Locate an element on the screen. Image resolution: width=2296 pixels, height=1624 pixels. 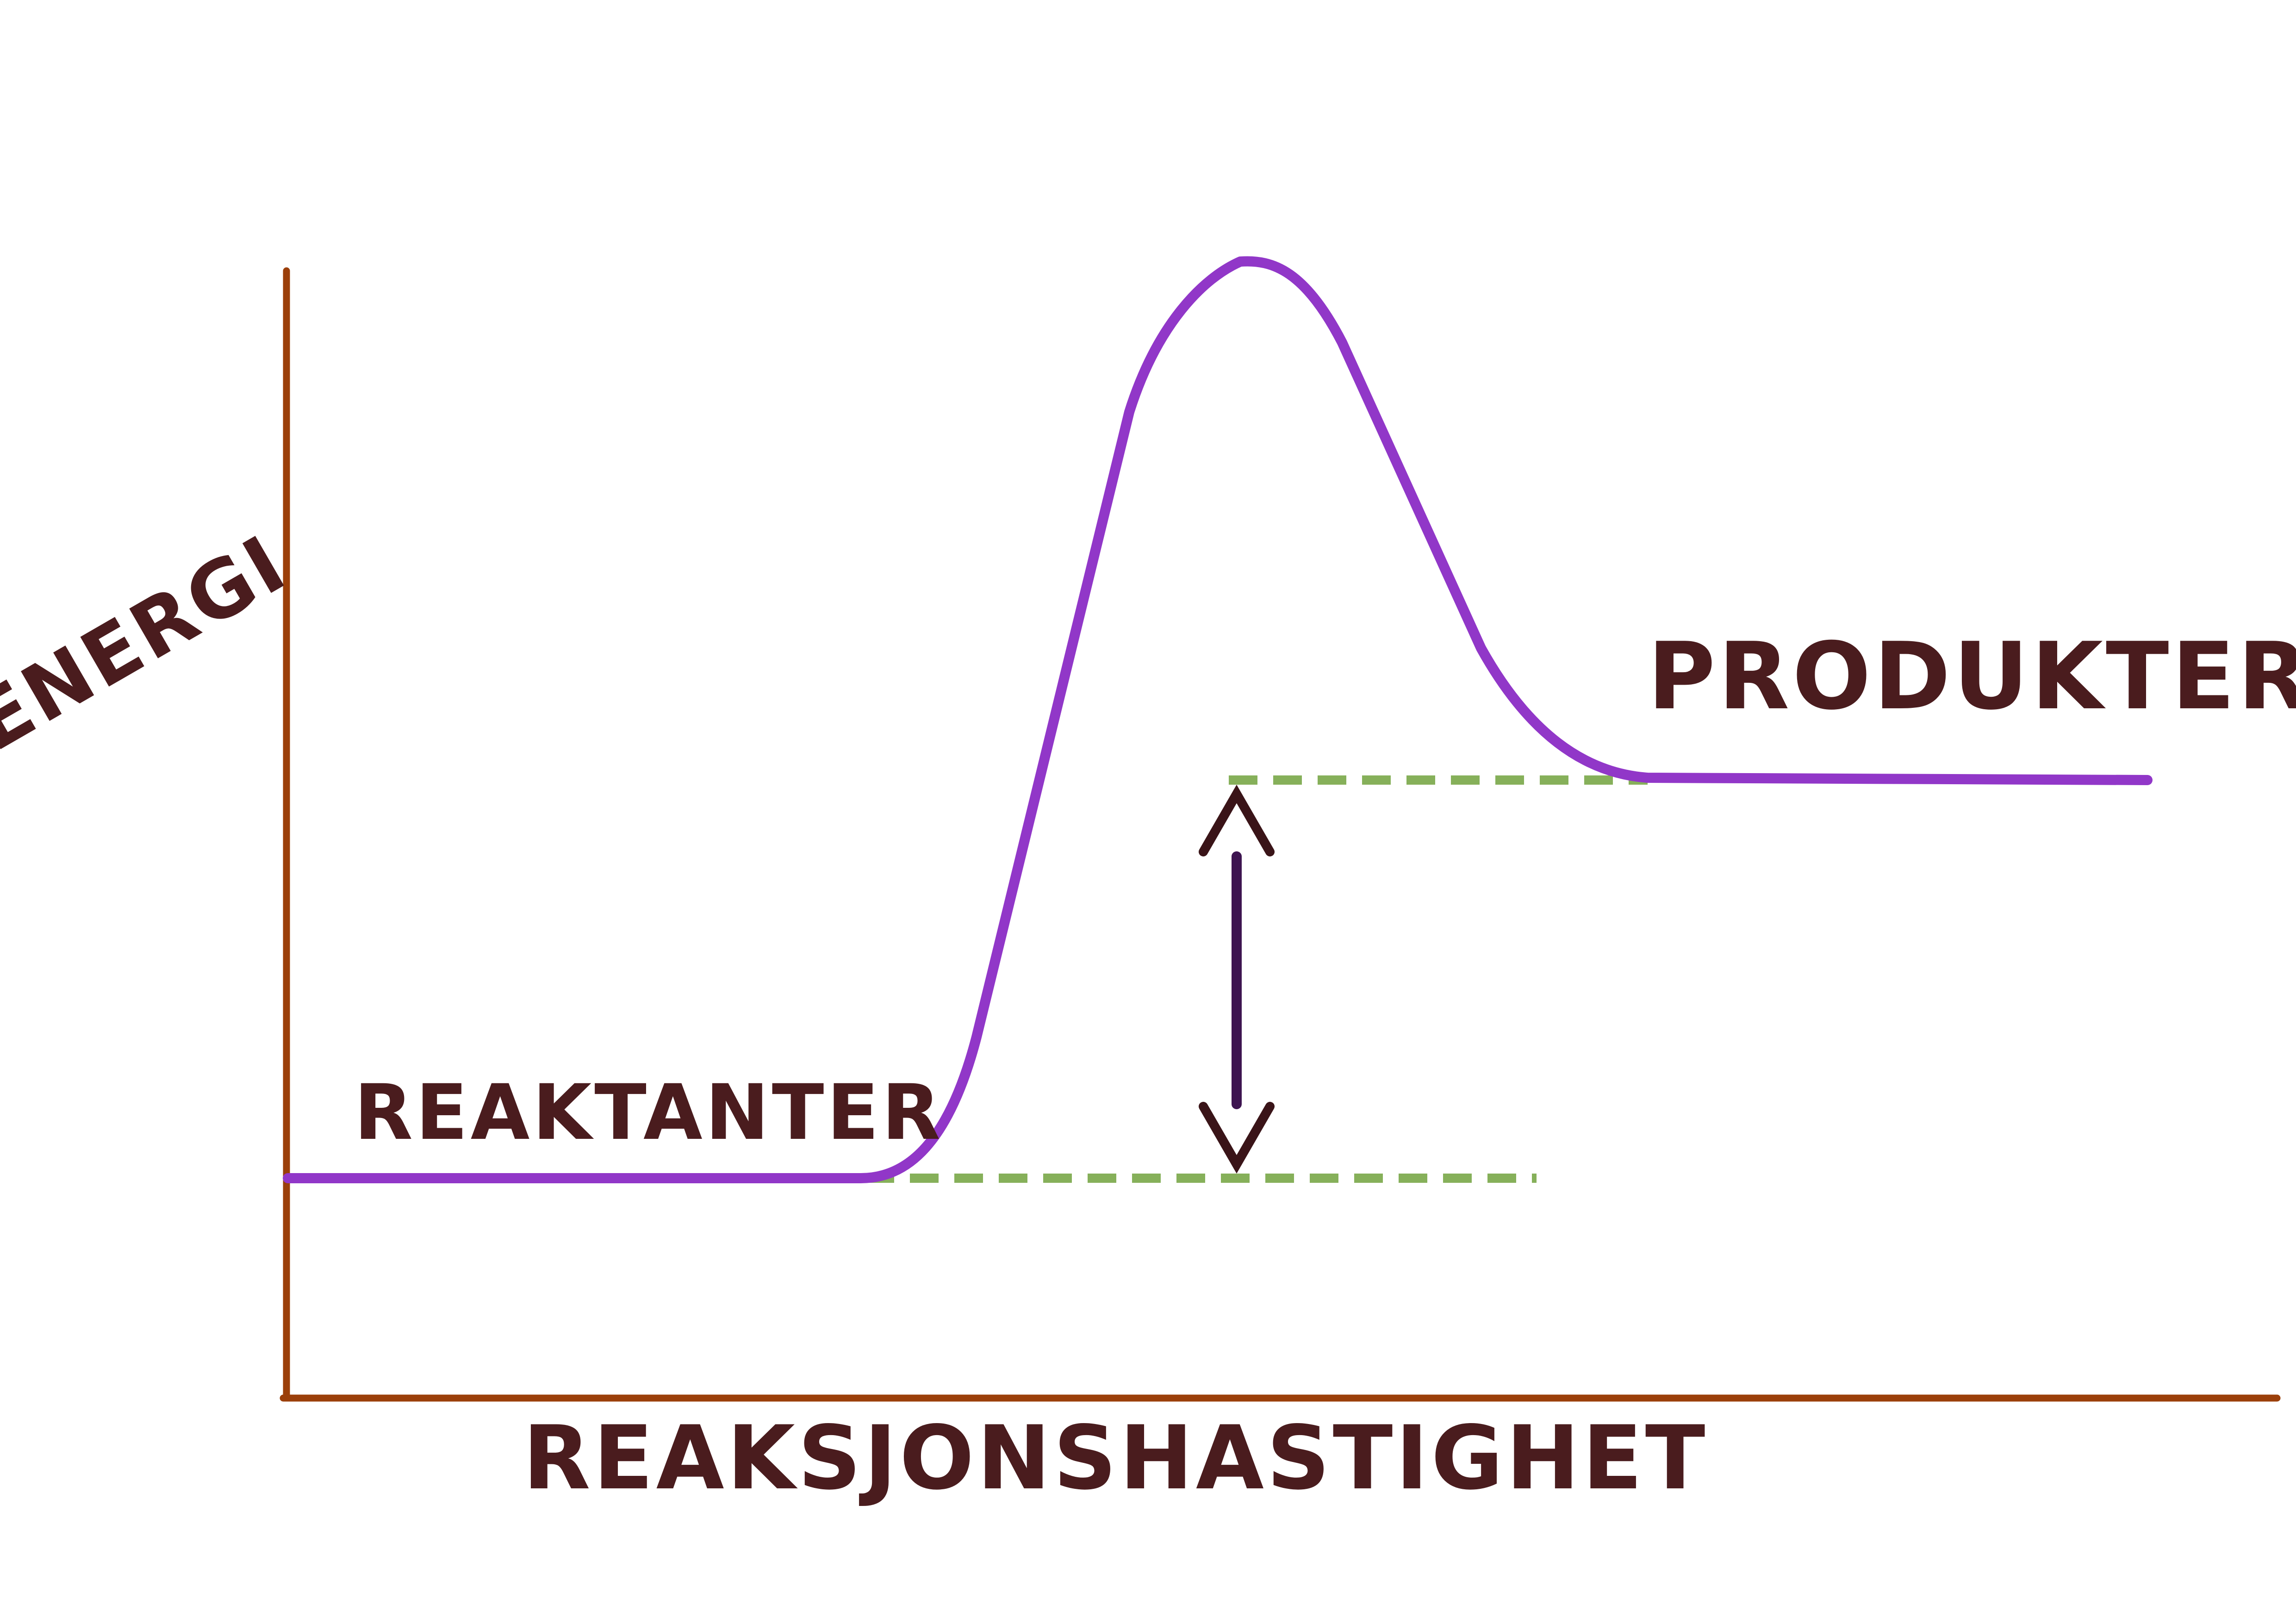
reactants-label: REAKTANTER is located at coordinates (648, 1112).